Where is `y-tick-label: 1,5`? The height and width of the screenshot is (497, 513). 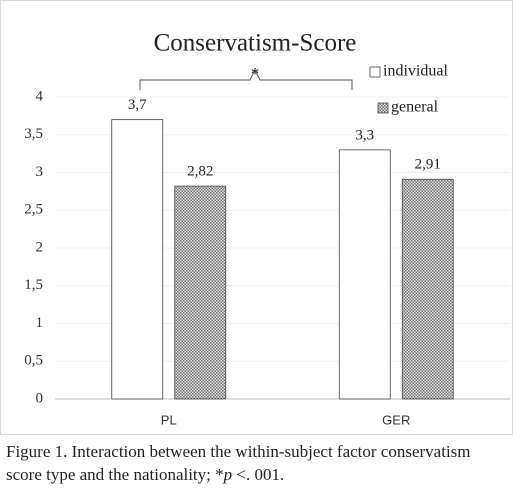
y-tick-label: 1,5 is located at coordinates (33, 285).